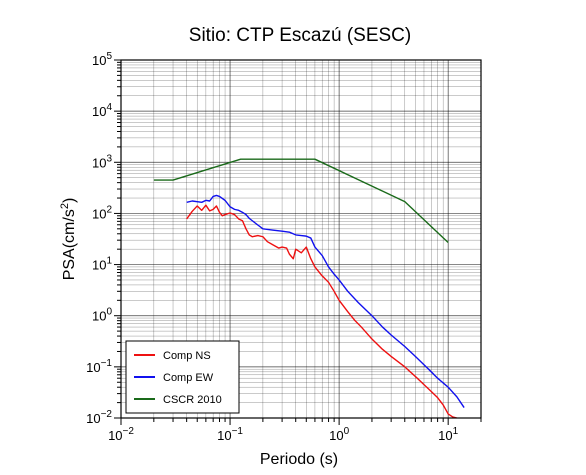 This screenshot has width=586, height=475. I want to click on y-tick-label: 10⁴, so click(102, 110).